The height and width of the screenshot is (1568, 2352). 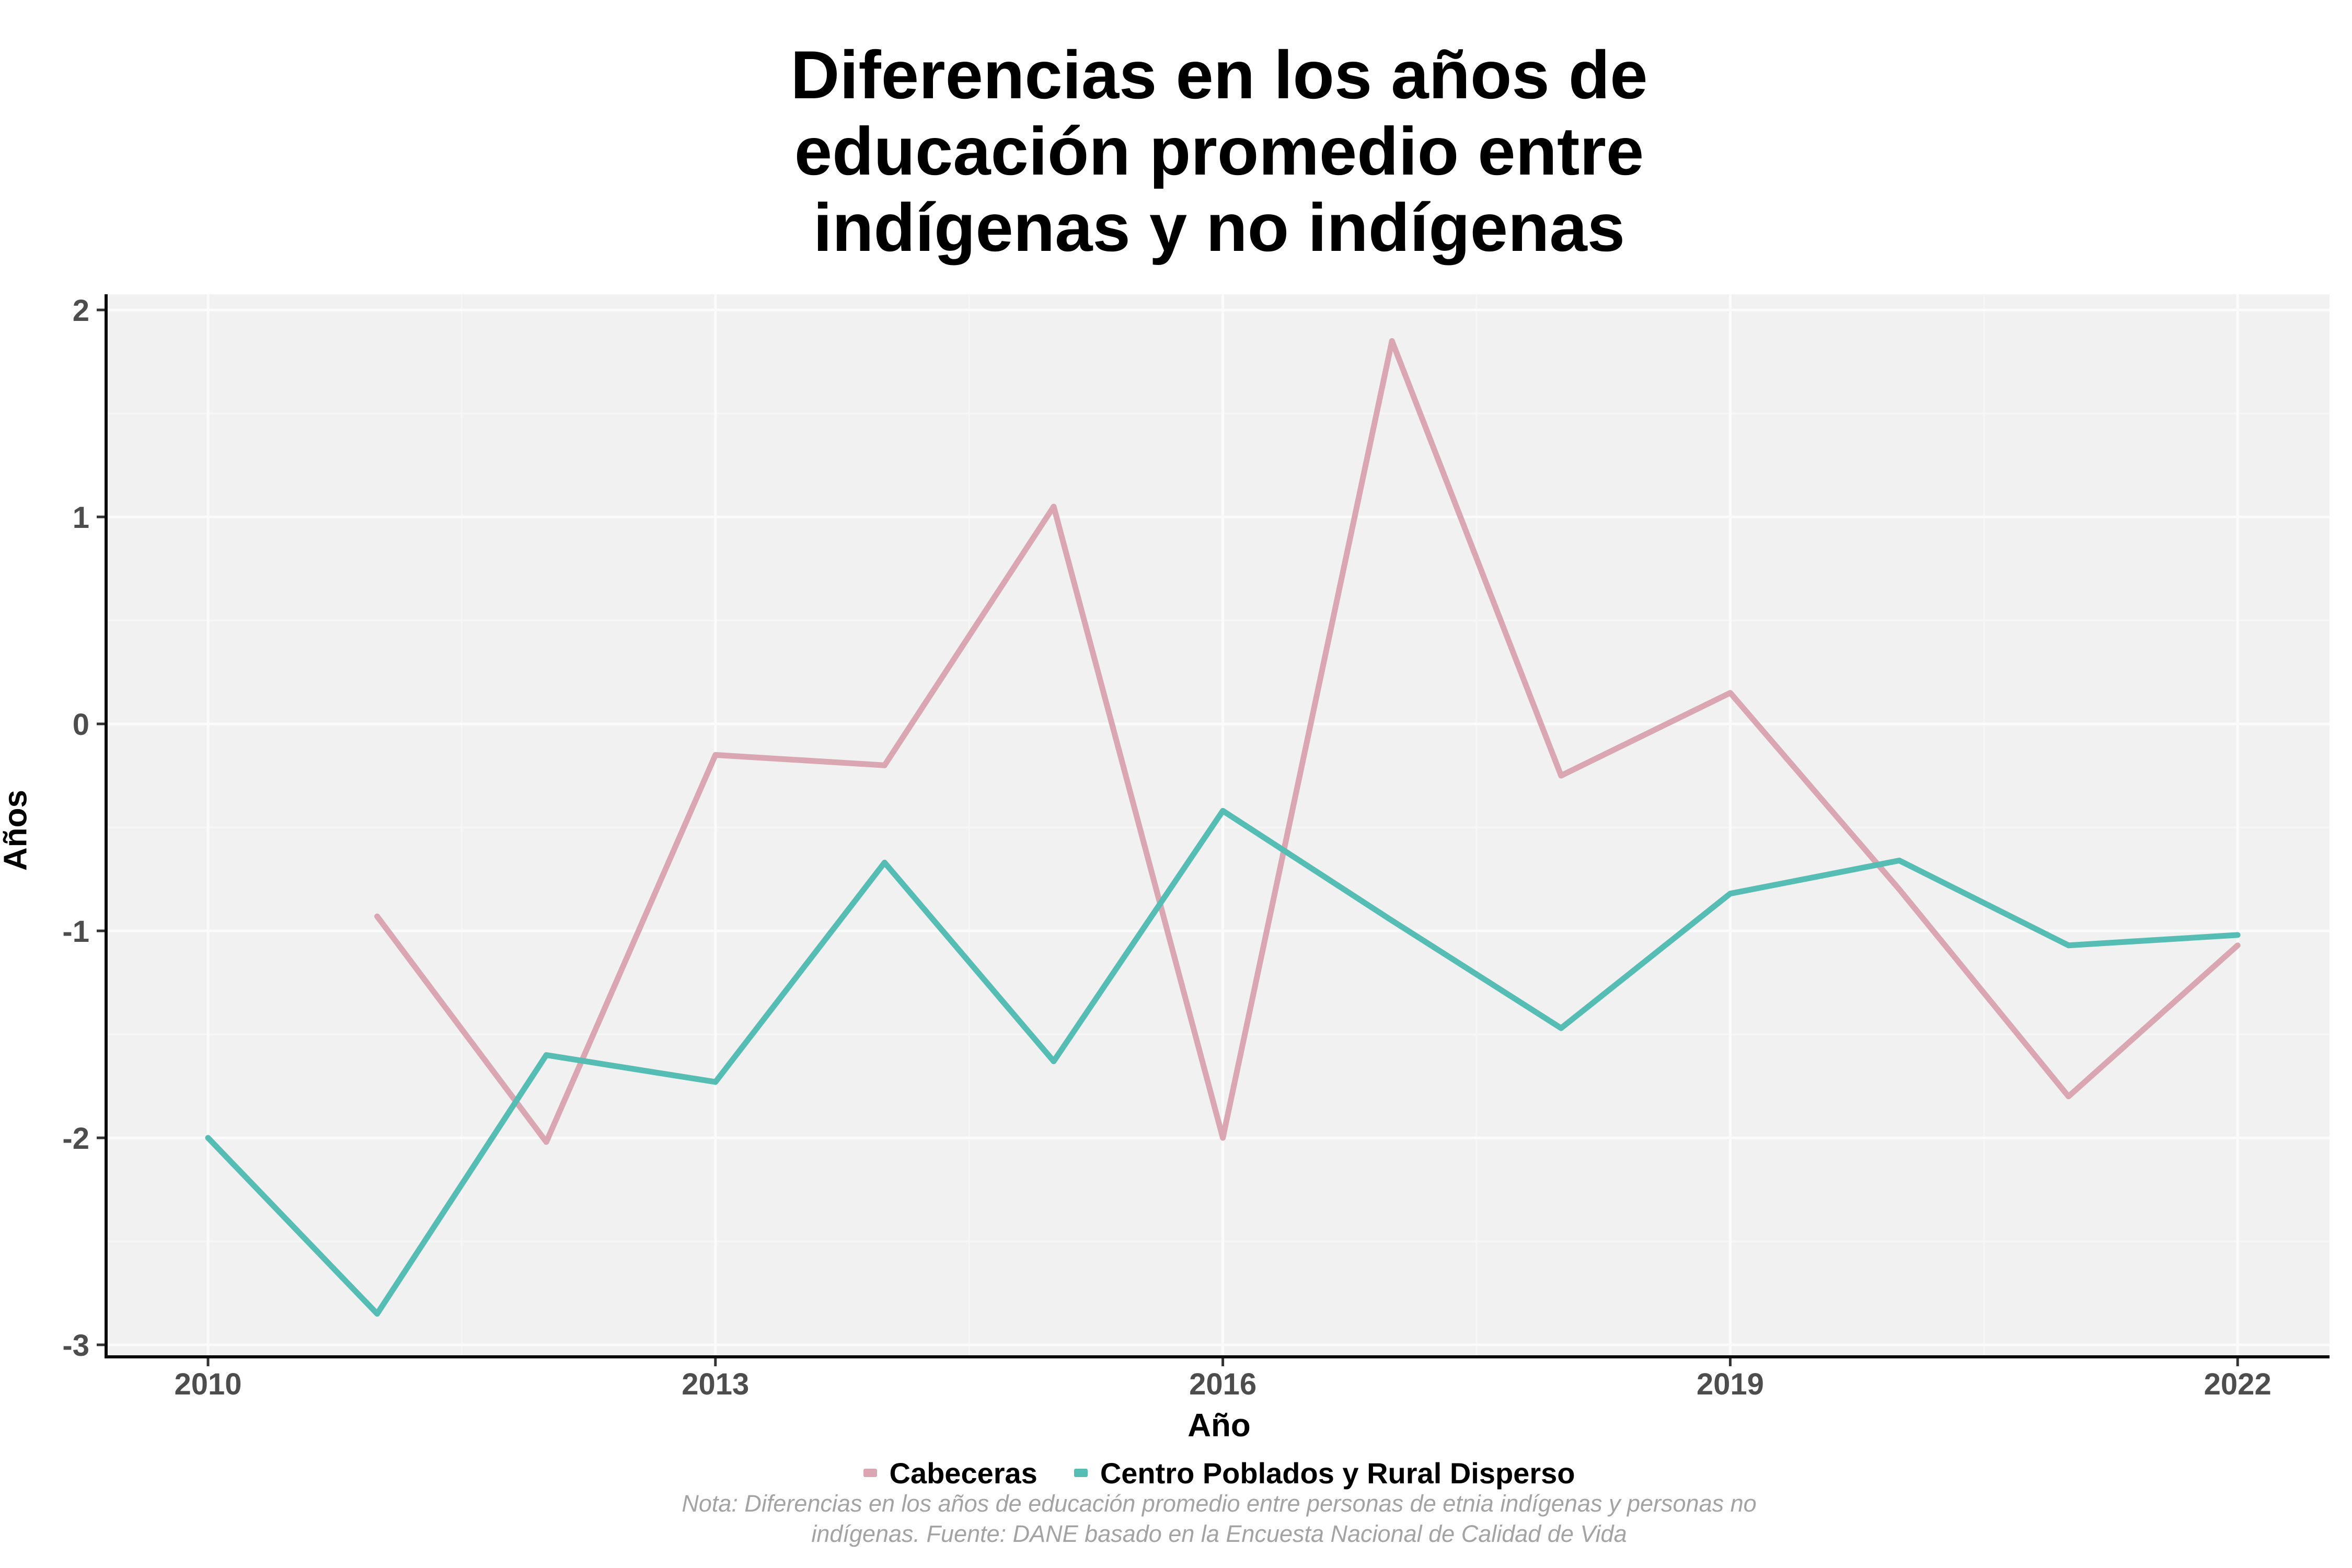 I want to click on legend-swatch-cabeceras, so click(x=870, y=1473).